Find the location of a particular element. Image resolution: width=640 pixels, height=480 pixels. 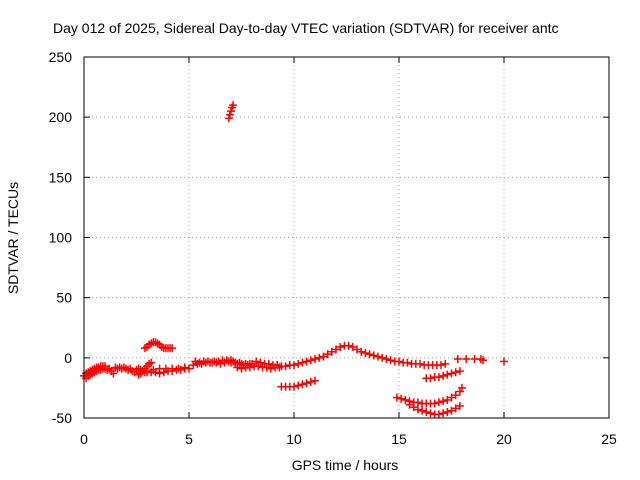

x-tick-label: 10 is located at coordinates (294, 439).